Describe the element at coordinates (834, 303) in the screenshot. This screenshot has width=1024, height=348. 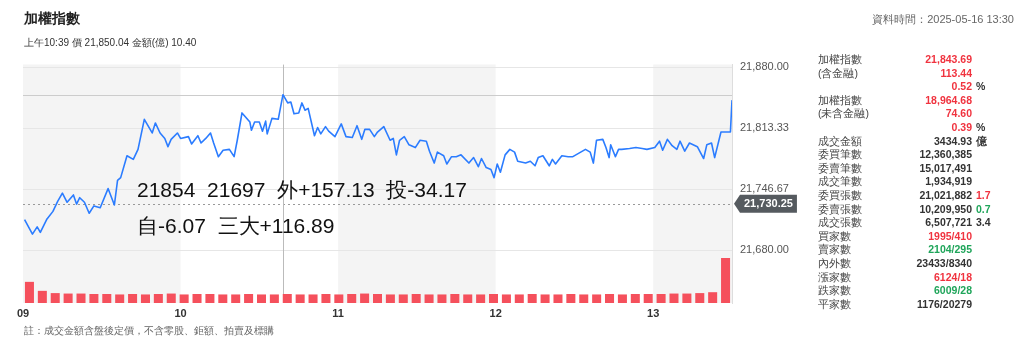
I see `text: 平家數` at that location.